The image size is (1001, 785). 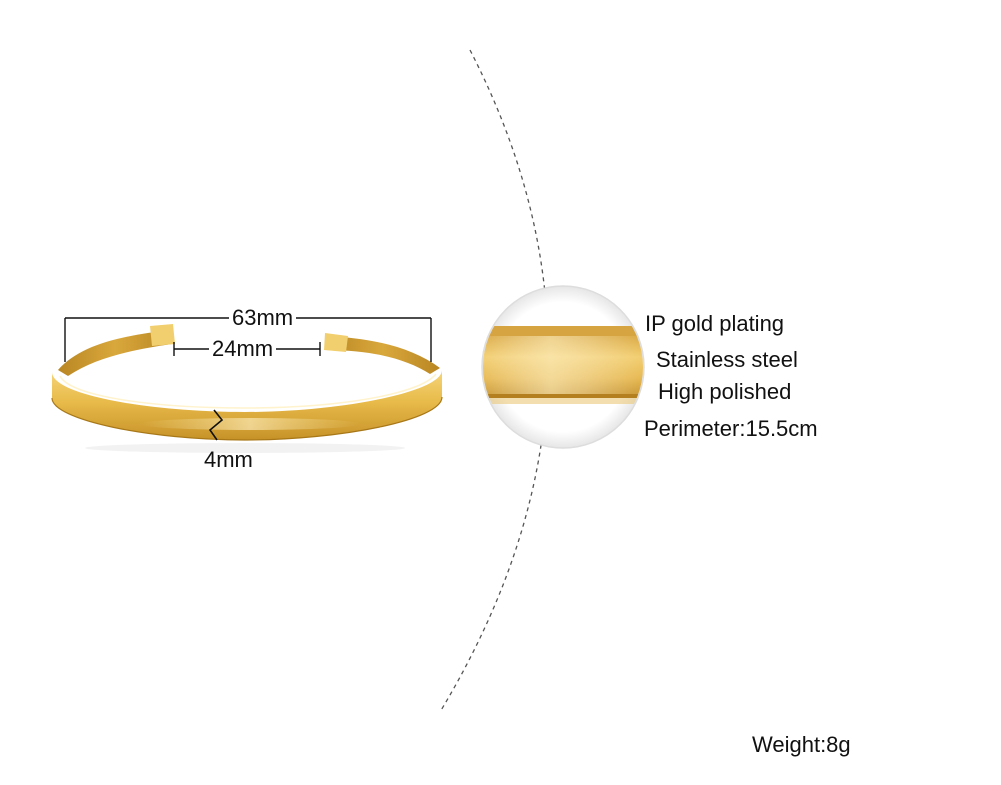 What do you see at coordinates (228, 459) in the screenshot?
I see `dimension-label-4mm: 4mm` at bounding box center [228, 459].